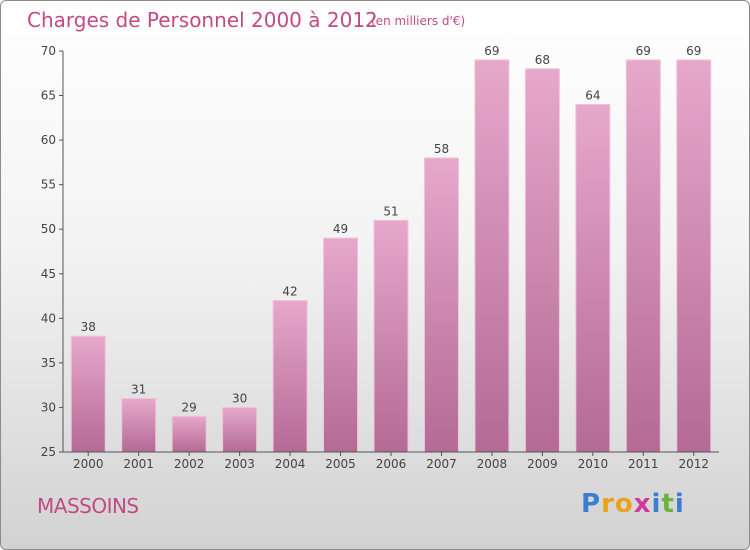 Image resolution: width=750 pixels, height=550 pixels. Describe the element at coordinates (693, 464) in the screenshot. I see `x-tick-label: 2012` at that location.